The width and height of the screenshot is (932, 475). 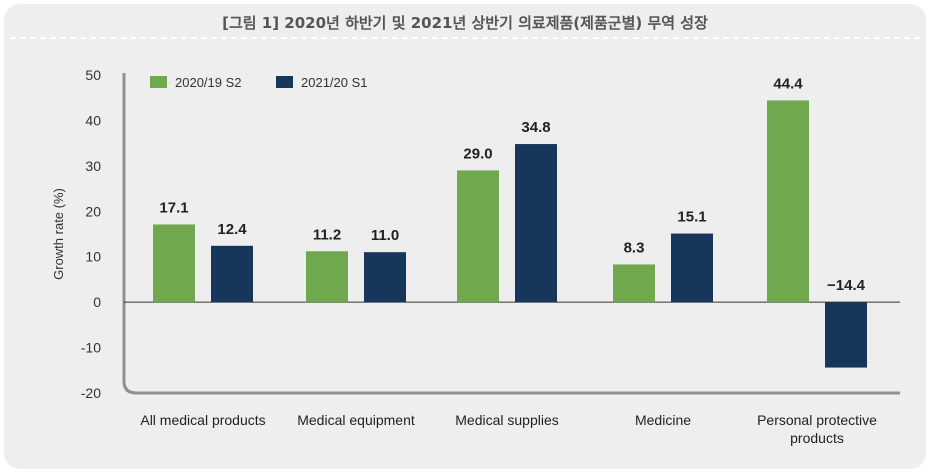 I want to click on y-tick-label: 10, so click(x=93, y=257).